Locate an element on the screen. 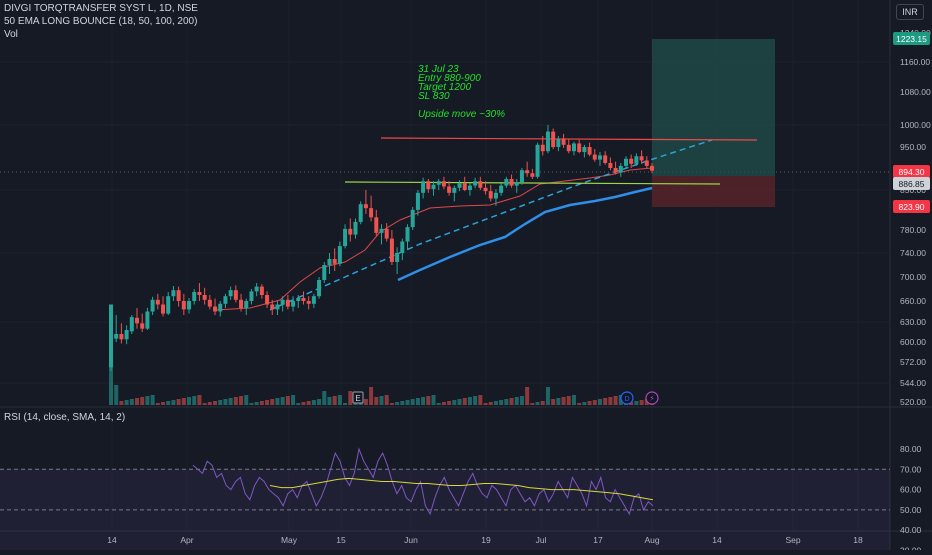 Image resolution: width=932 pixels, height=555 pixels. rsi-tick-label: 30.00 is located at coordinates (911, 548).